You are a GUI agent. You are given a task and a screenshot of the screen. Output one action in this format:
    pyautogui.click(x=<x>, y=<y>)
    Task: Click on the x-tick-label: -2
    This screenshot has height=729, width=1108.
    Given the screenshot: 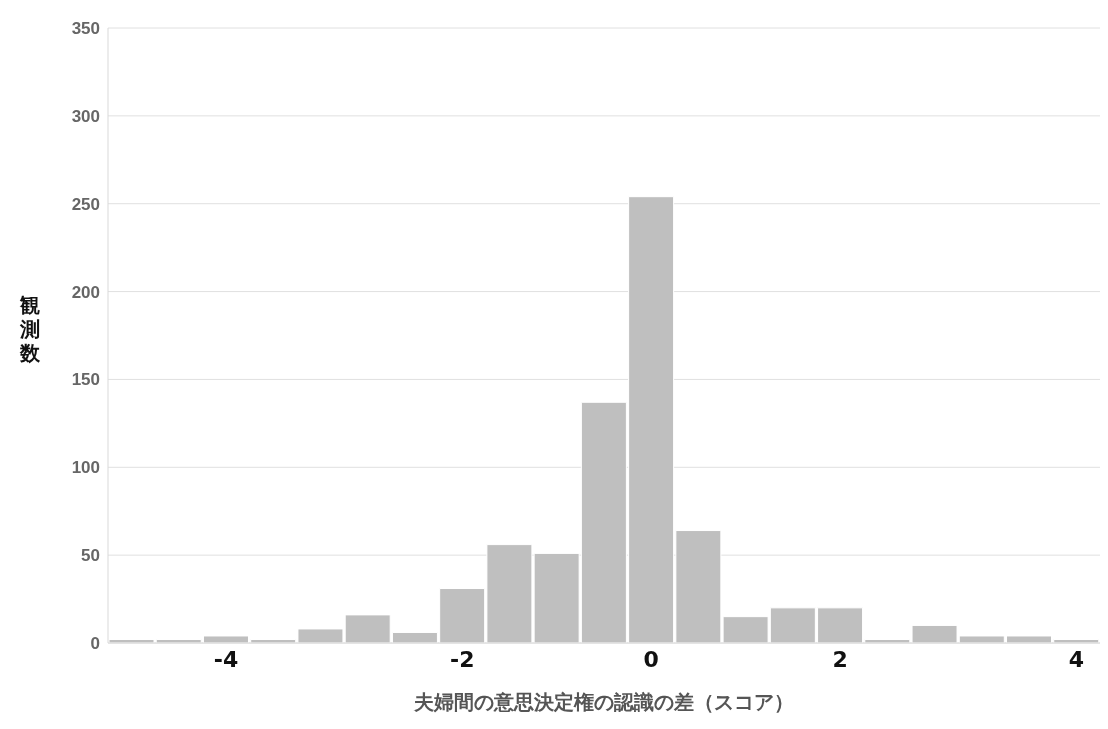 What is the action you would take?
    pyautogui.click(x=462, y=659)
    